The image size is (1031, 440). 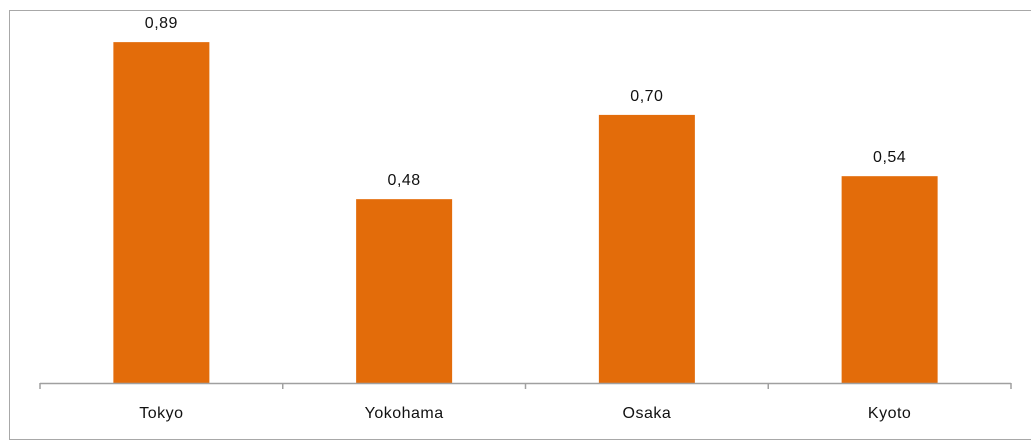 What do you see at coordinates (161, 413) in the screenshot?
I see `category-label-tokyo: Tokyo` at bounding box center [161, 413].